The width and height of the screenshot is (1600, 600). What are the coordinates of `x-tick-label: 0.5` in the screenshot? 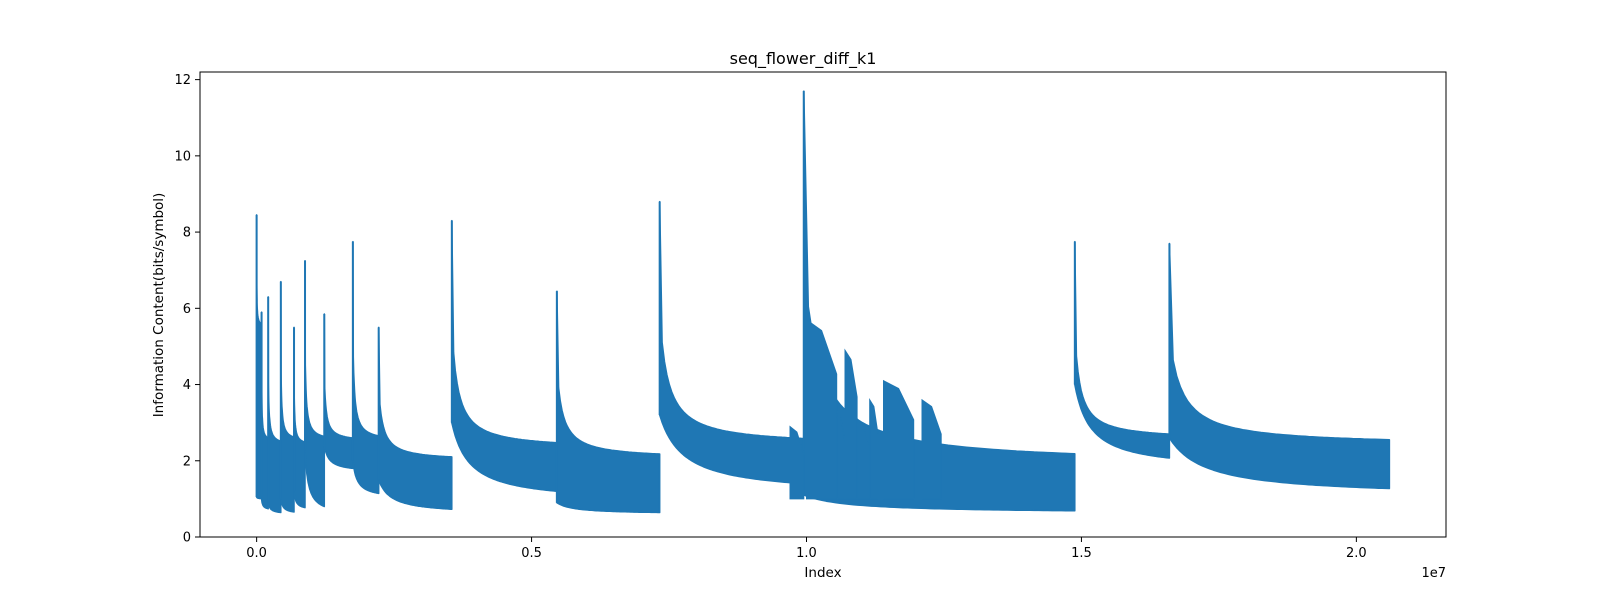 It's located at (531, 553).